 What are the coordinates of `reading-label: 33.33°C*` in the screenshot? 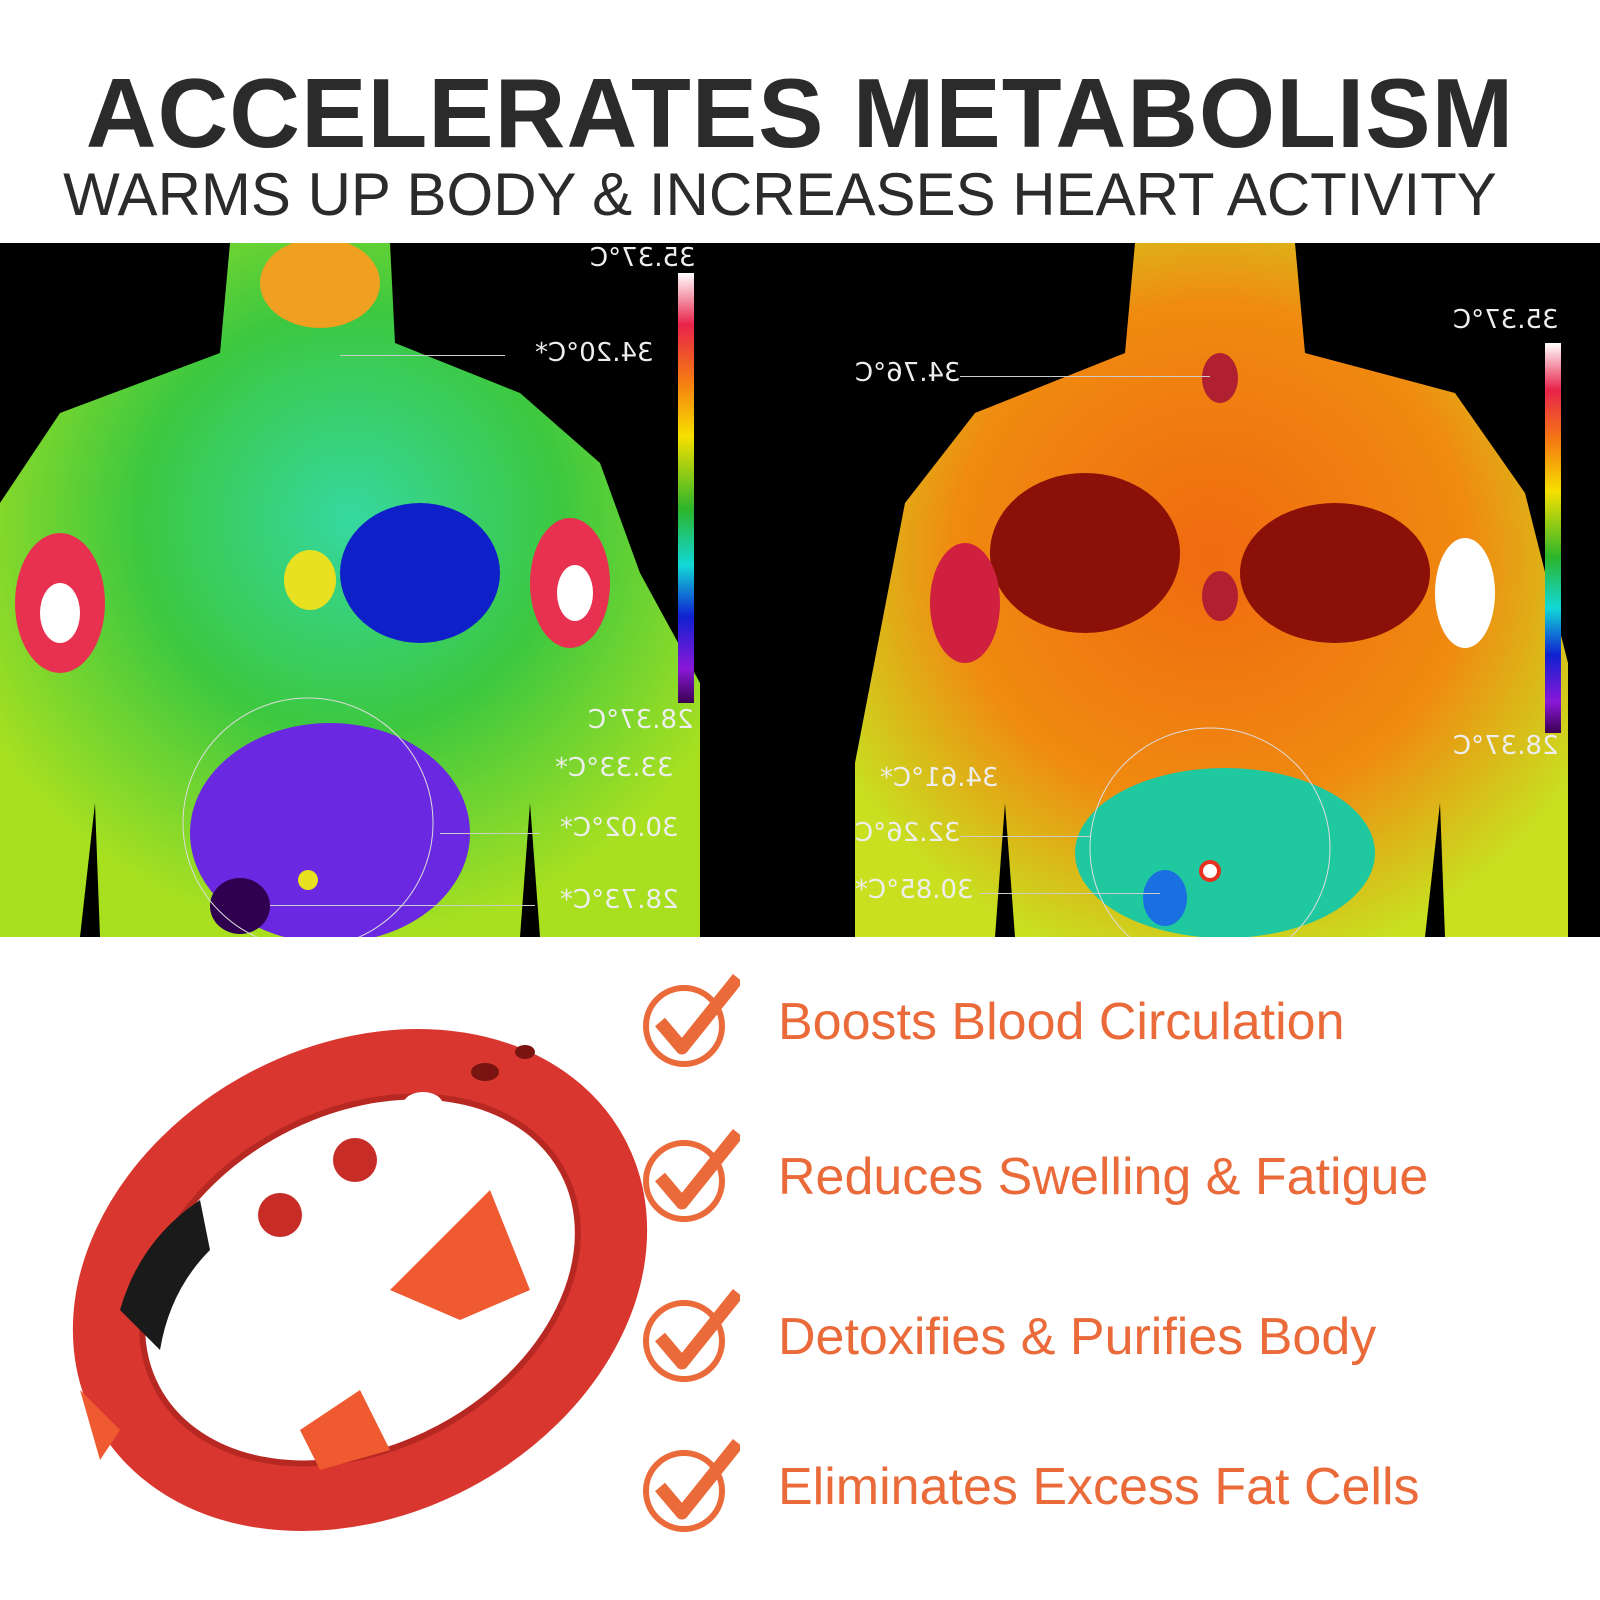 It's located at (614, 768).